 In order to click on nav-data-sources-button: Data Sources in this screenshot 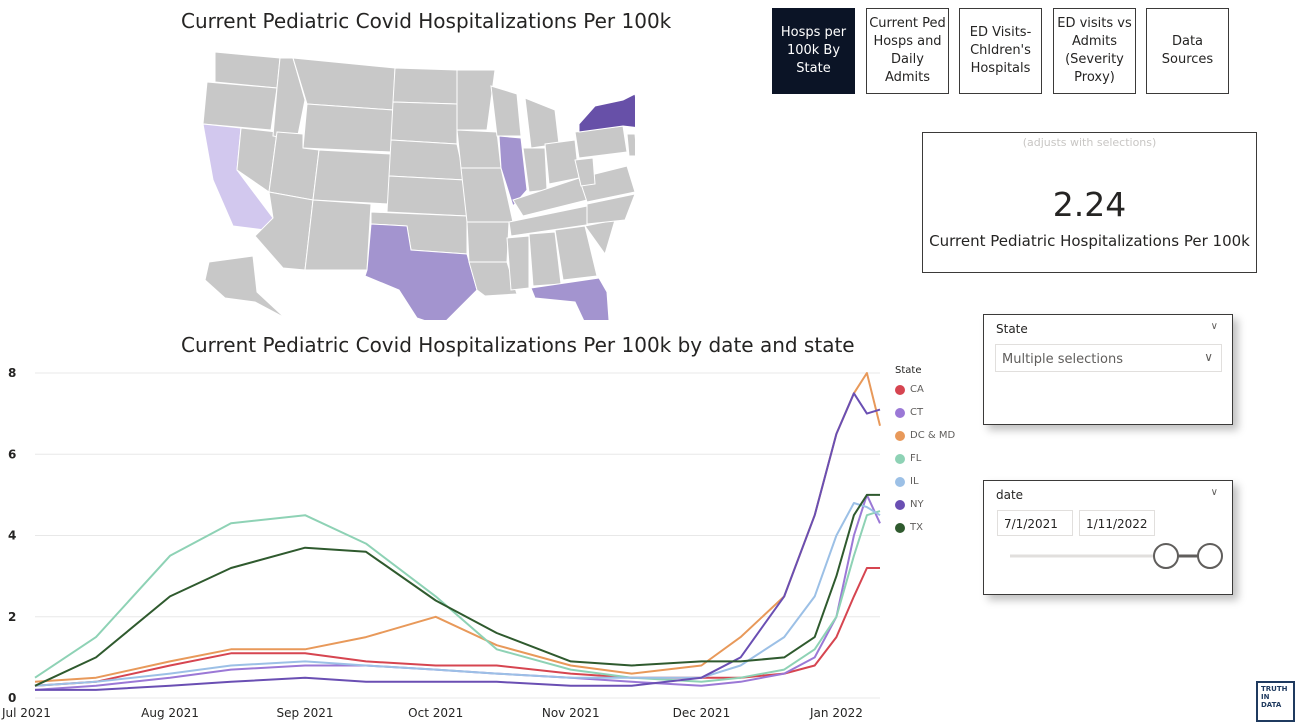, I will do `click(1187, 51)`.